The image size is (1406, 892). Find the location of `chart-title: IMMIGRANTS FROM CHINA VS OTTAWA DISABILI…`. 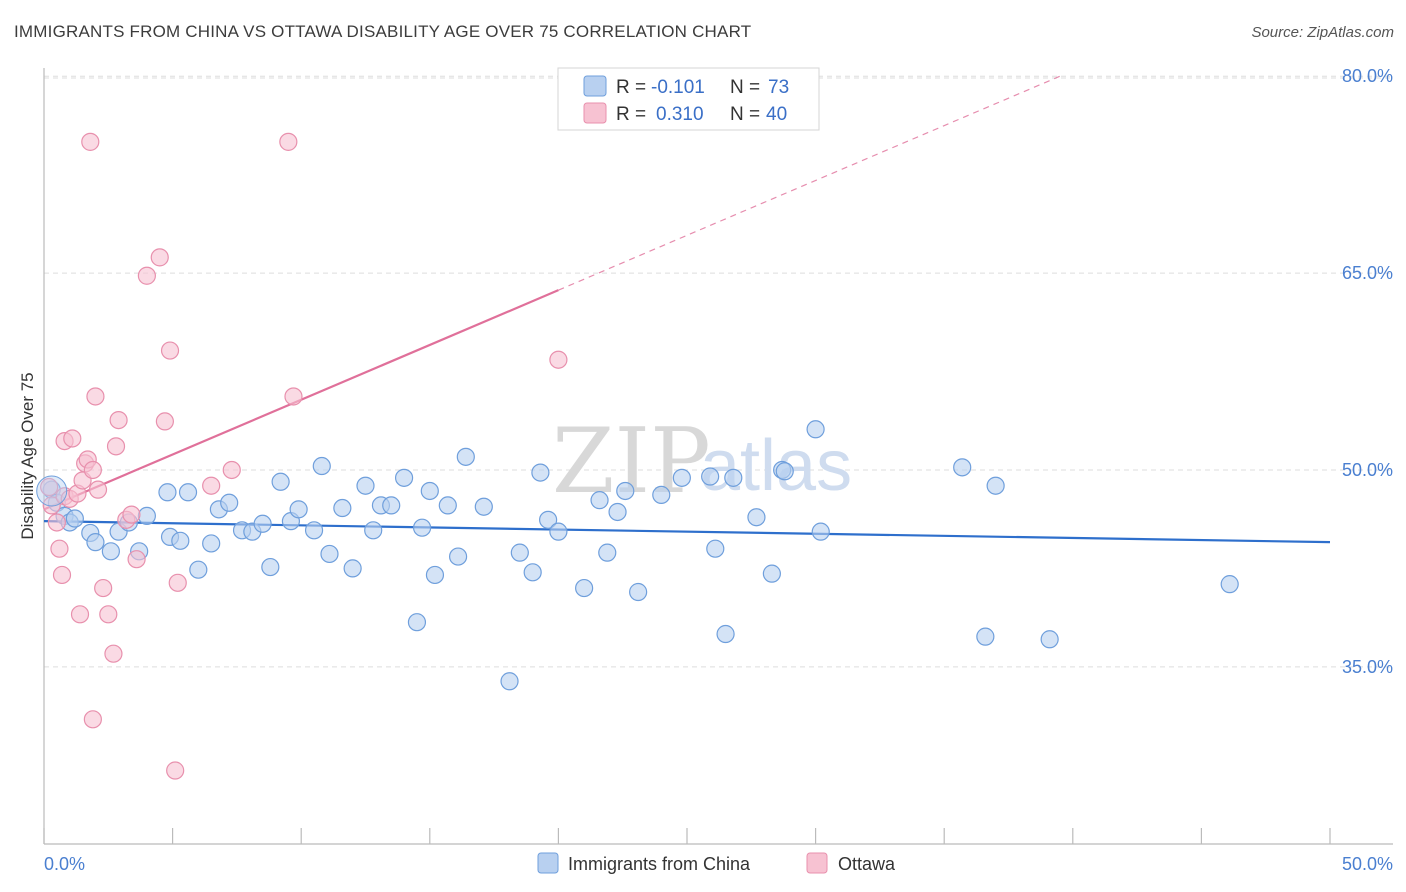

chart-title: IMMIGRANTS FROM CHINA VS OTTAWA DISABILI… is located at coordinates (383, 31).